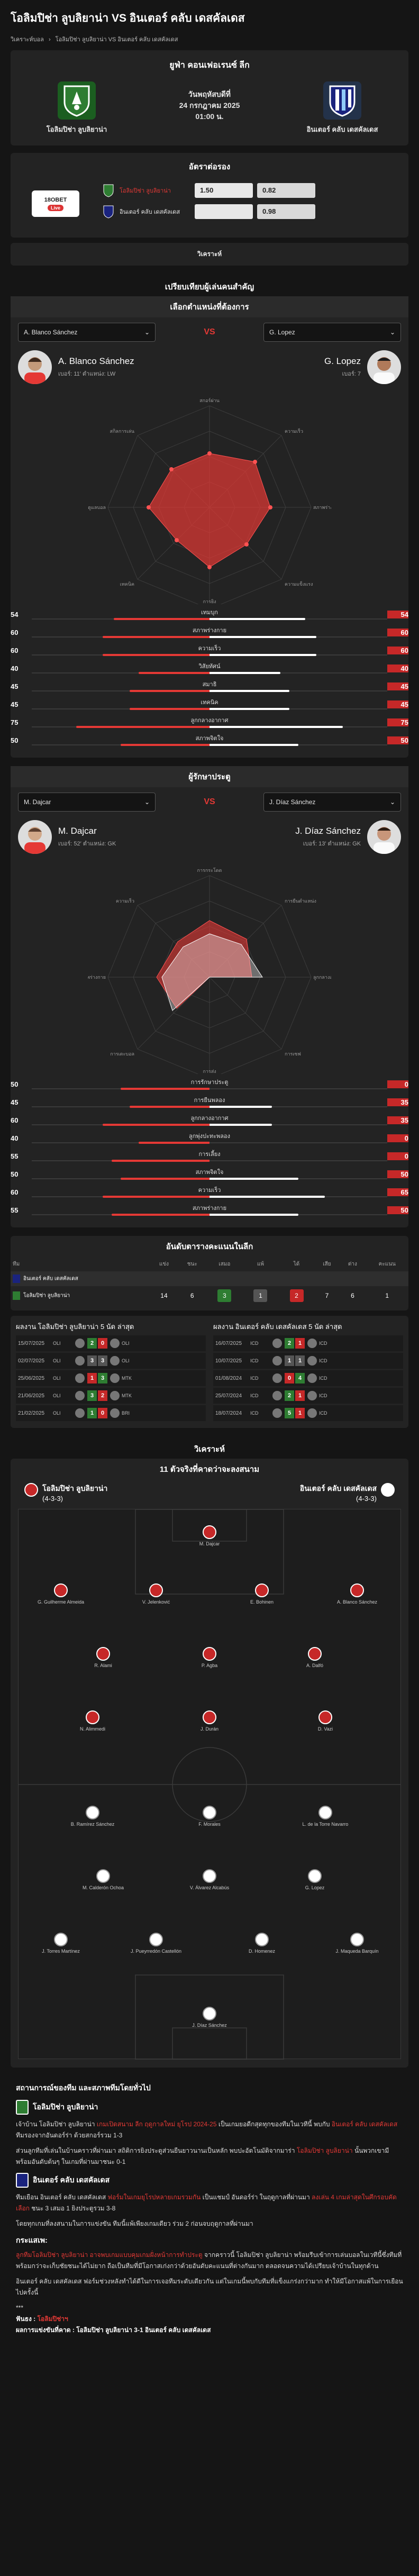 Image resolution: width=419 pixels, height=2576 pixels. What do you see at coordinates (294, 430) in the screenshot?
I see `radar-axis-label: ความเร็ว` at bounding box center [294, 430].